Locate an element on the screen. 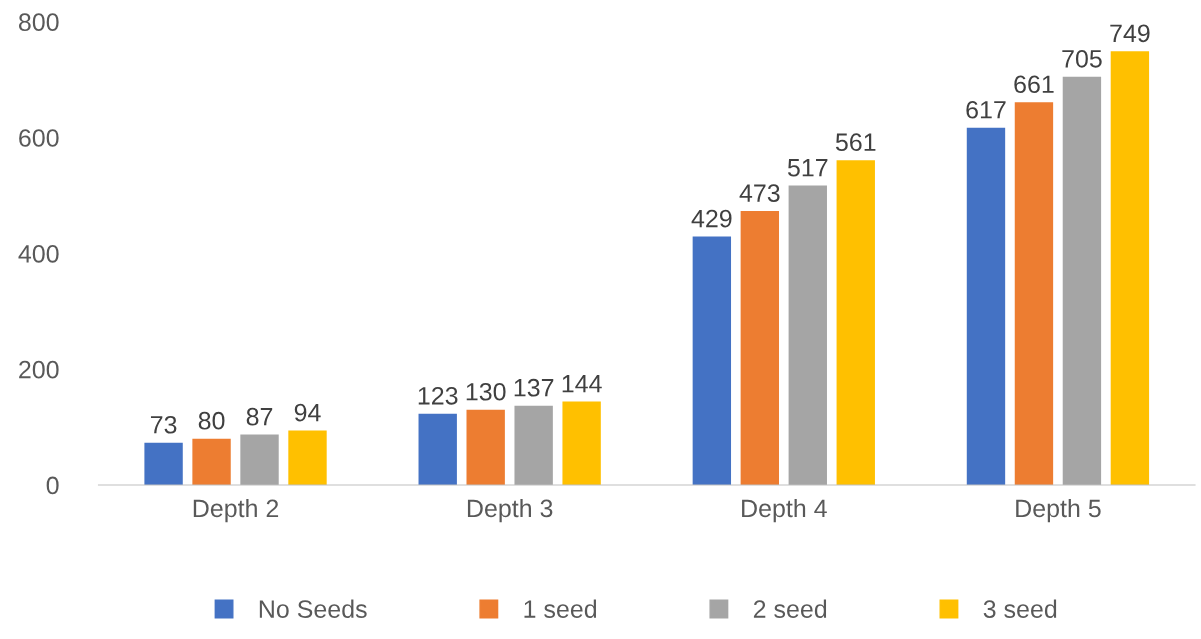 This screenshot has width=1201, height=639. data-label: 561 is located at coordinates (855, 142).